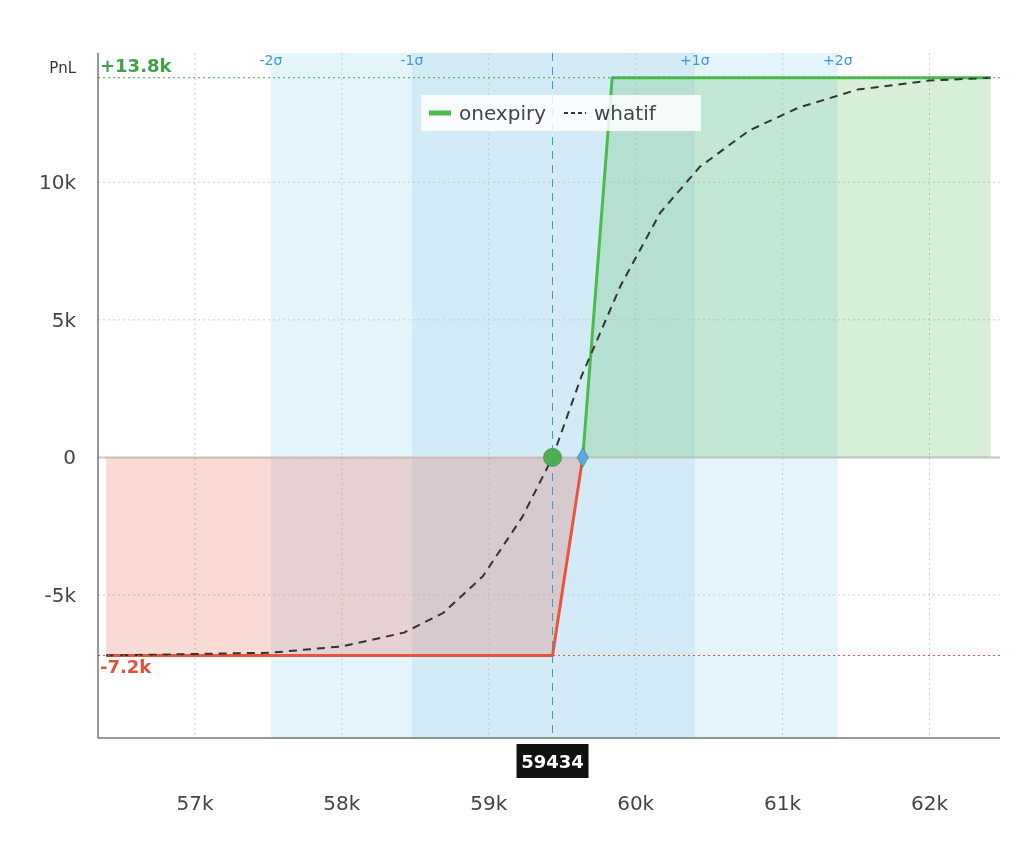  What do you see at coordinates (625, 113) in the screenshot?
I see `legend-label: whatif` at bounding box center [625, 113].